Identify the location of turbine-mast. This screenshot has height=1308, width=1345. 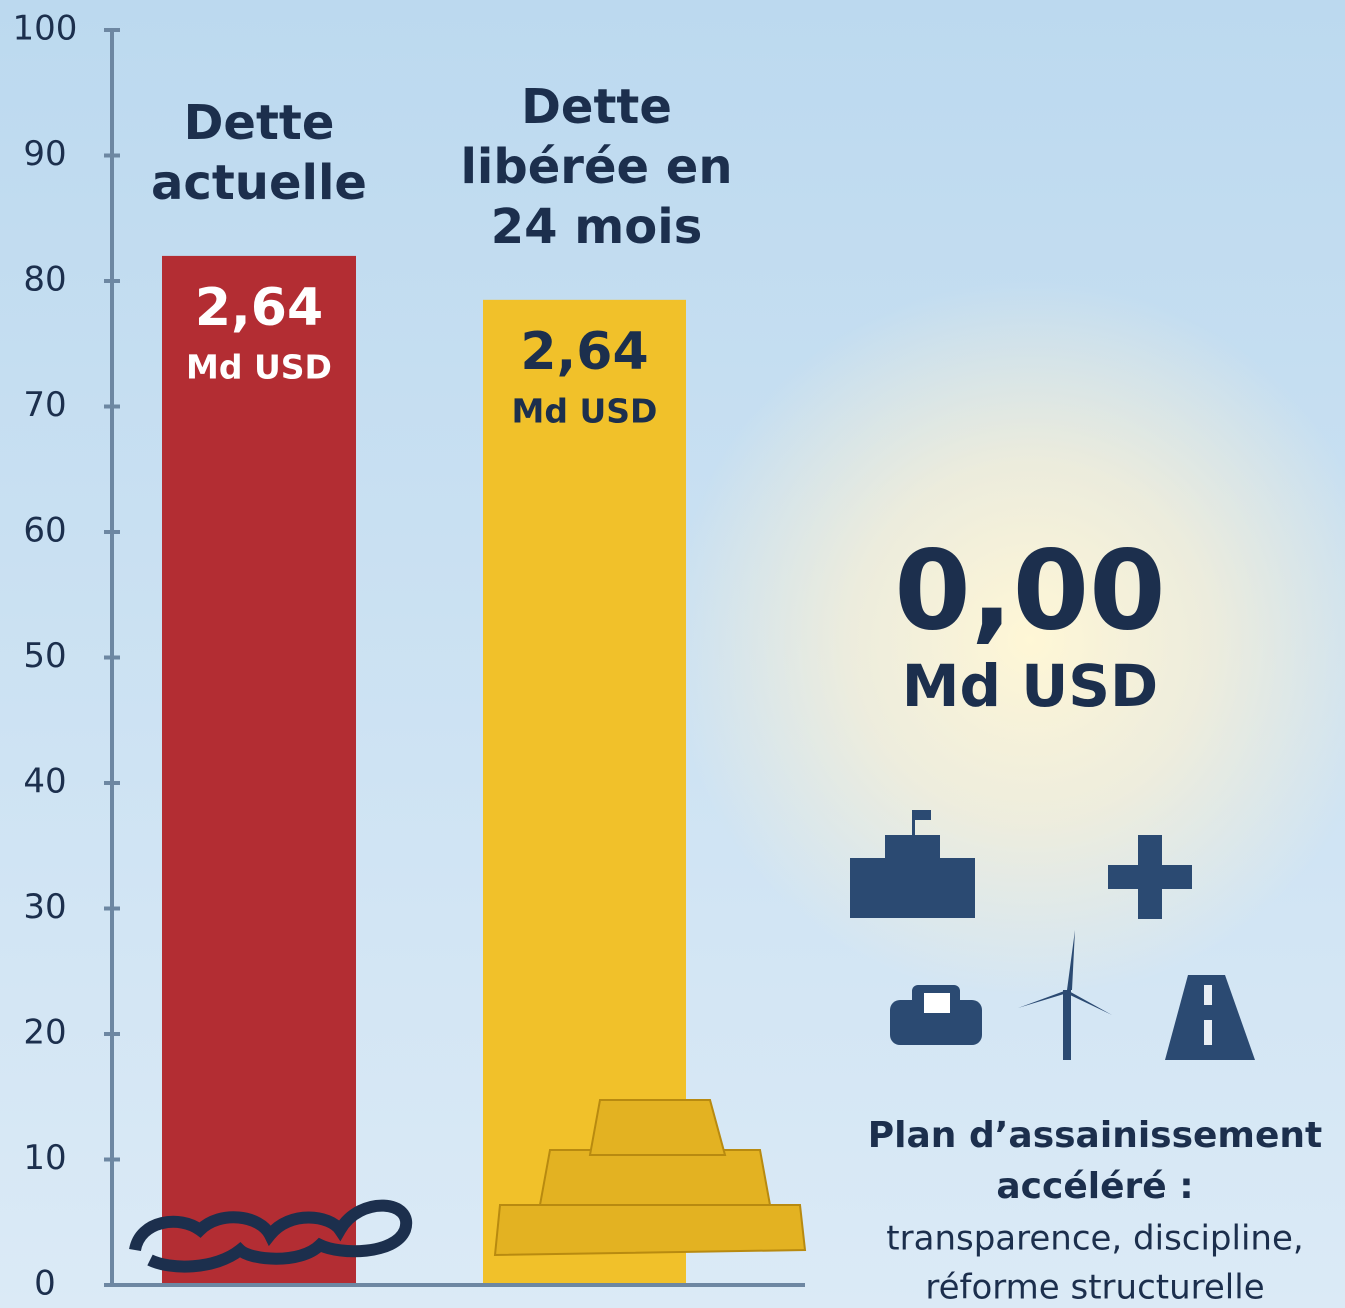
(1067, 1025).